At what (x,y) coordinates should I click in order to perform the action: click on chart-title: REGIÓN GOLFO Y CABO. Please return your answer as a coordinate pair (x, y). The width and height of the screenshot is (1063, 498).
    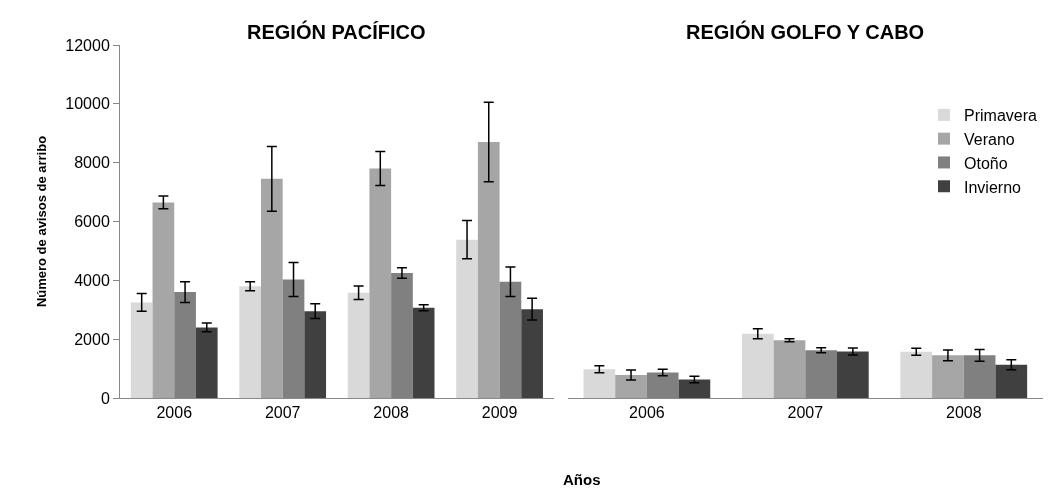
    Looking at the image, I should click on (805, 31).